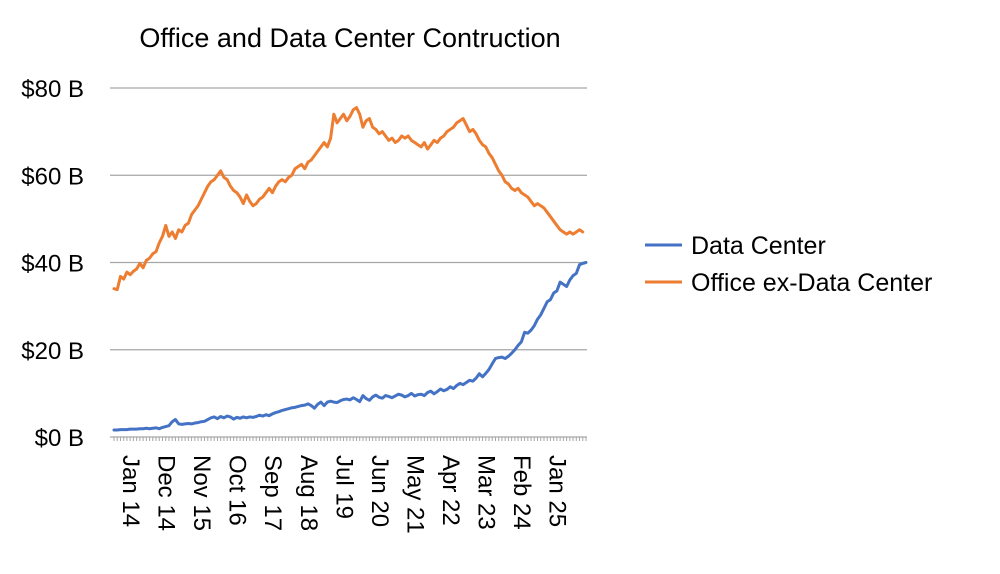  I want to click on y-tick-label: $60 B, so click(52, 176).